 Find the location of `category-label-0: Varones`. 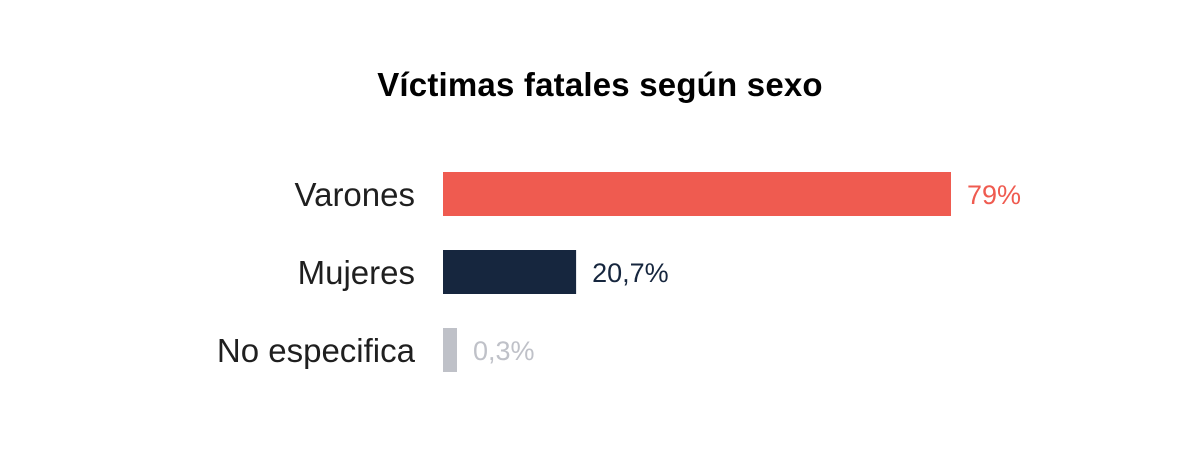

category-label-0: Varones is located at coordinates (355, 194).